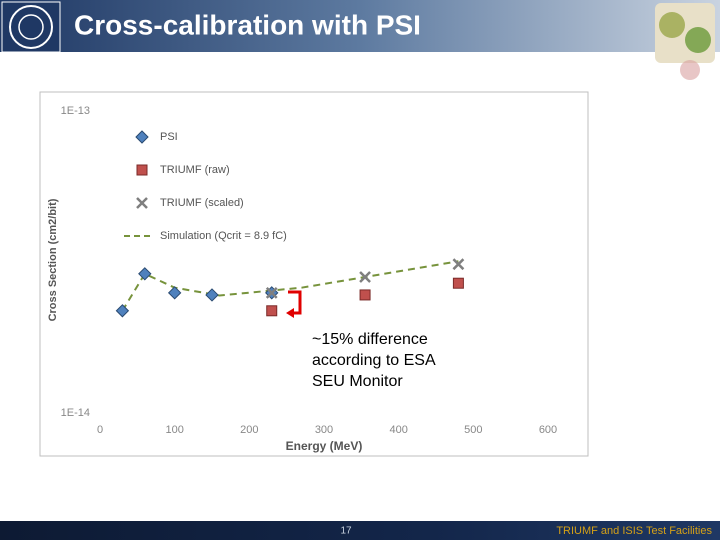  Describe the element at coordinates (290, 313) in the screenshot. I see `bracket-arrowhead` at that location.